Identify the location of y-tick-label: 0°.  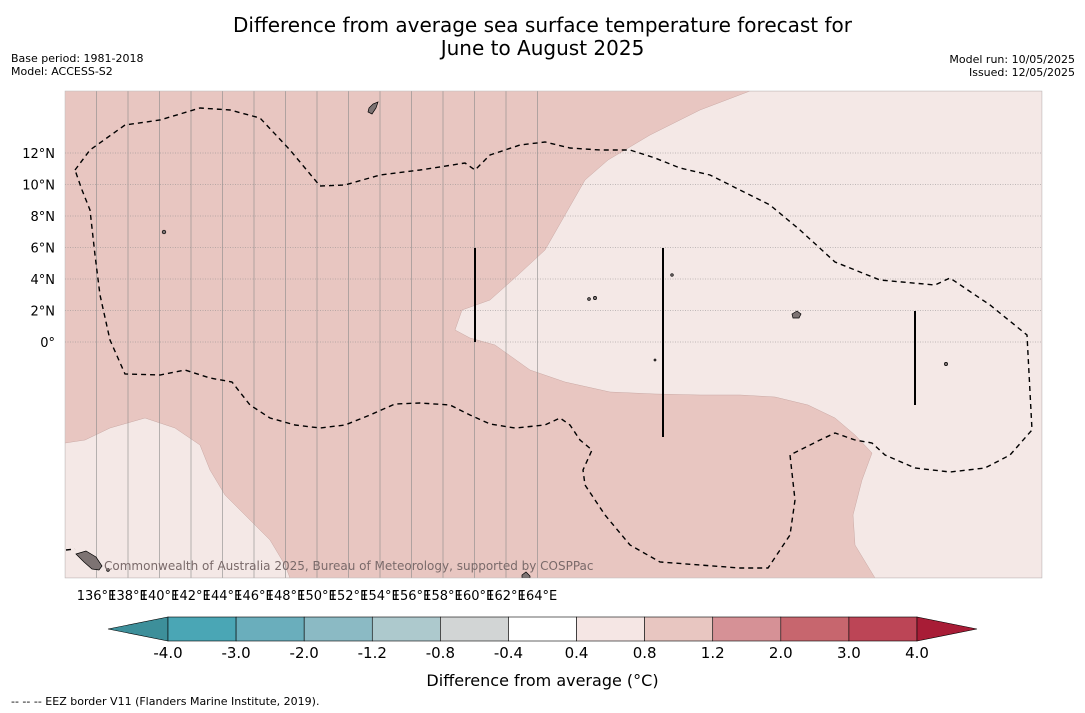
(47, 343).